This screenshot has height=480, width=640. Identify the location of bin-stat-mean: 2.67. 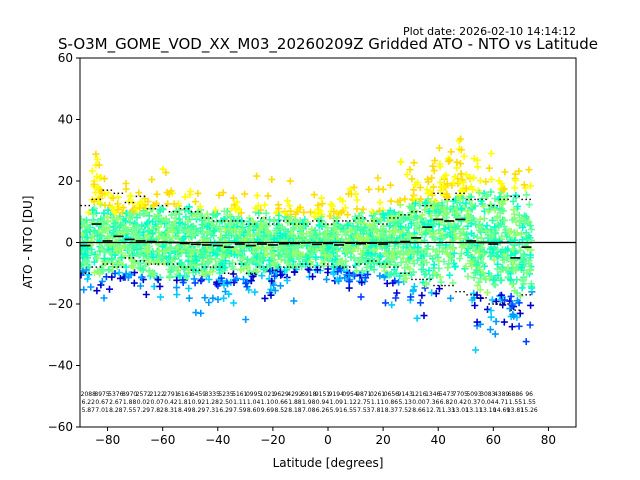
(116, 402).